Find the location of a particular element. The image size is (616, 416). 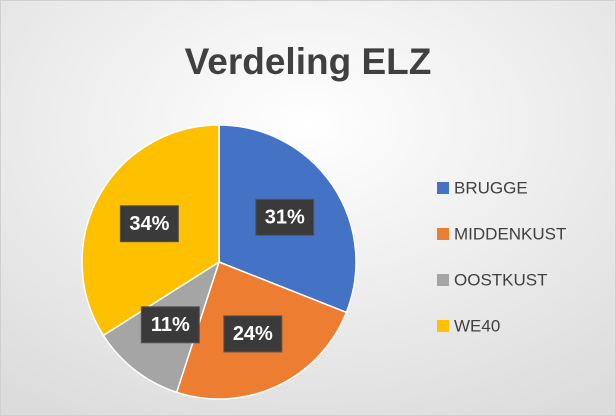

data-label: 11% is located at coordinates (170, 325).